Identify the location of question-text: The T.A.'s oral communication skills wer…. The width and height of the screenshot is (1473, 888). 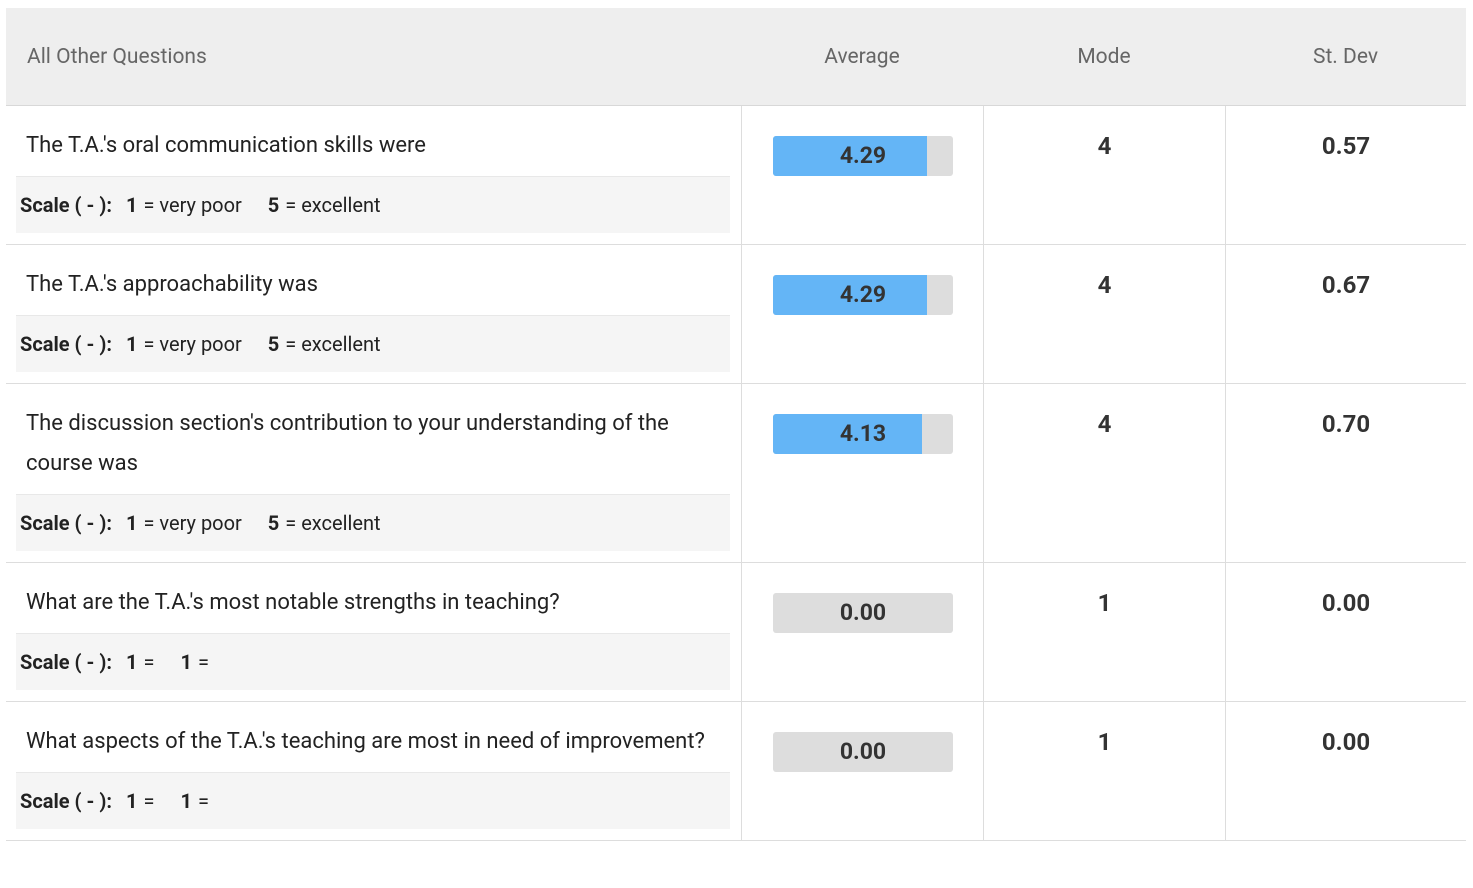
(226, 145).